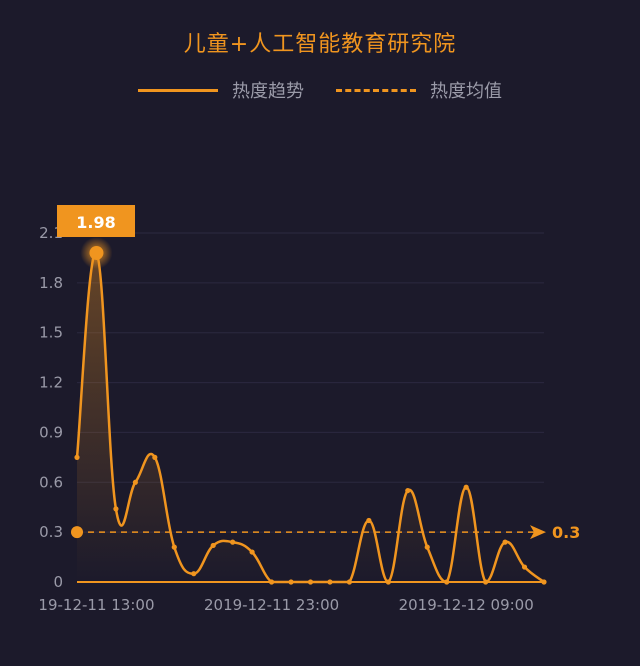  I want to click on y-tick-label: 0.9, so click(51, 432).